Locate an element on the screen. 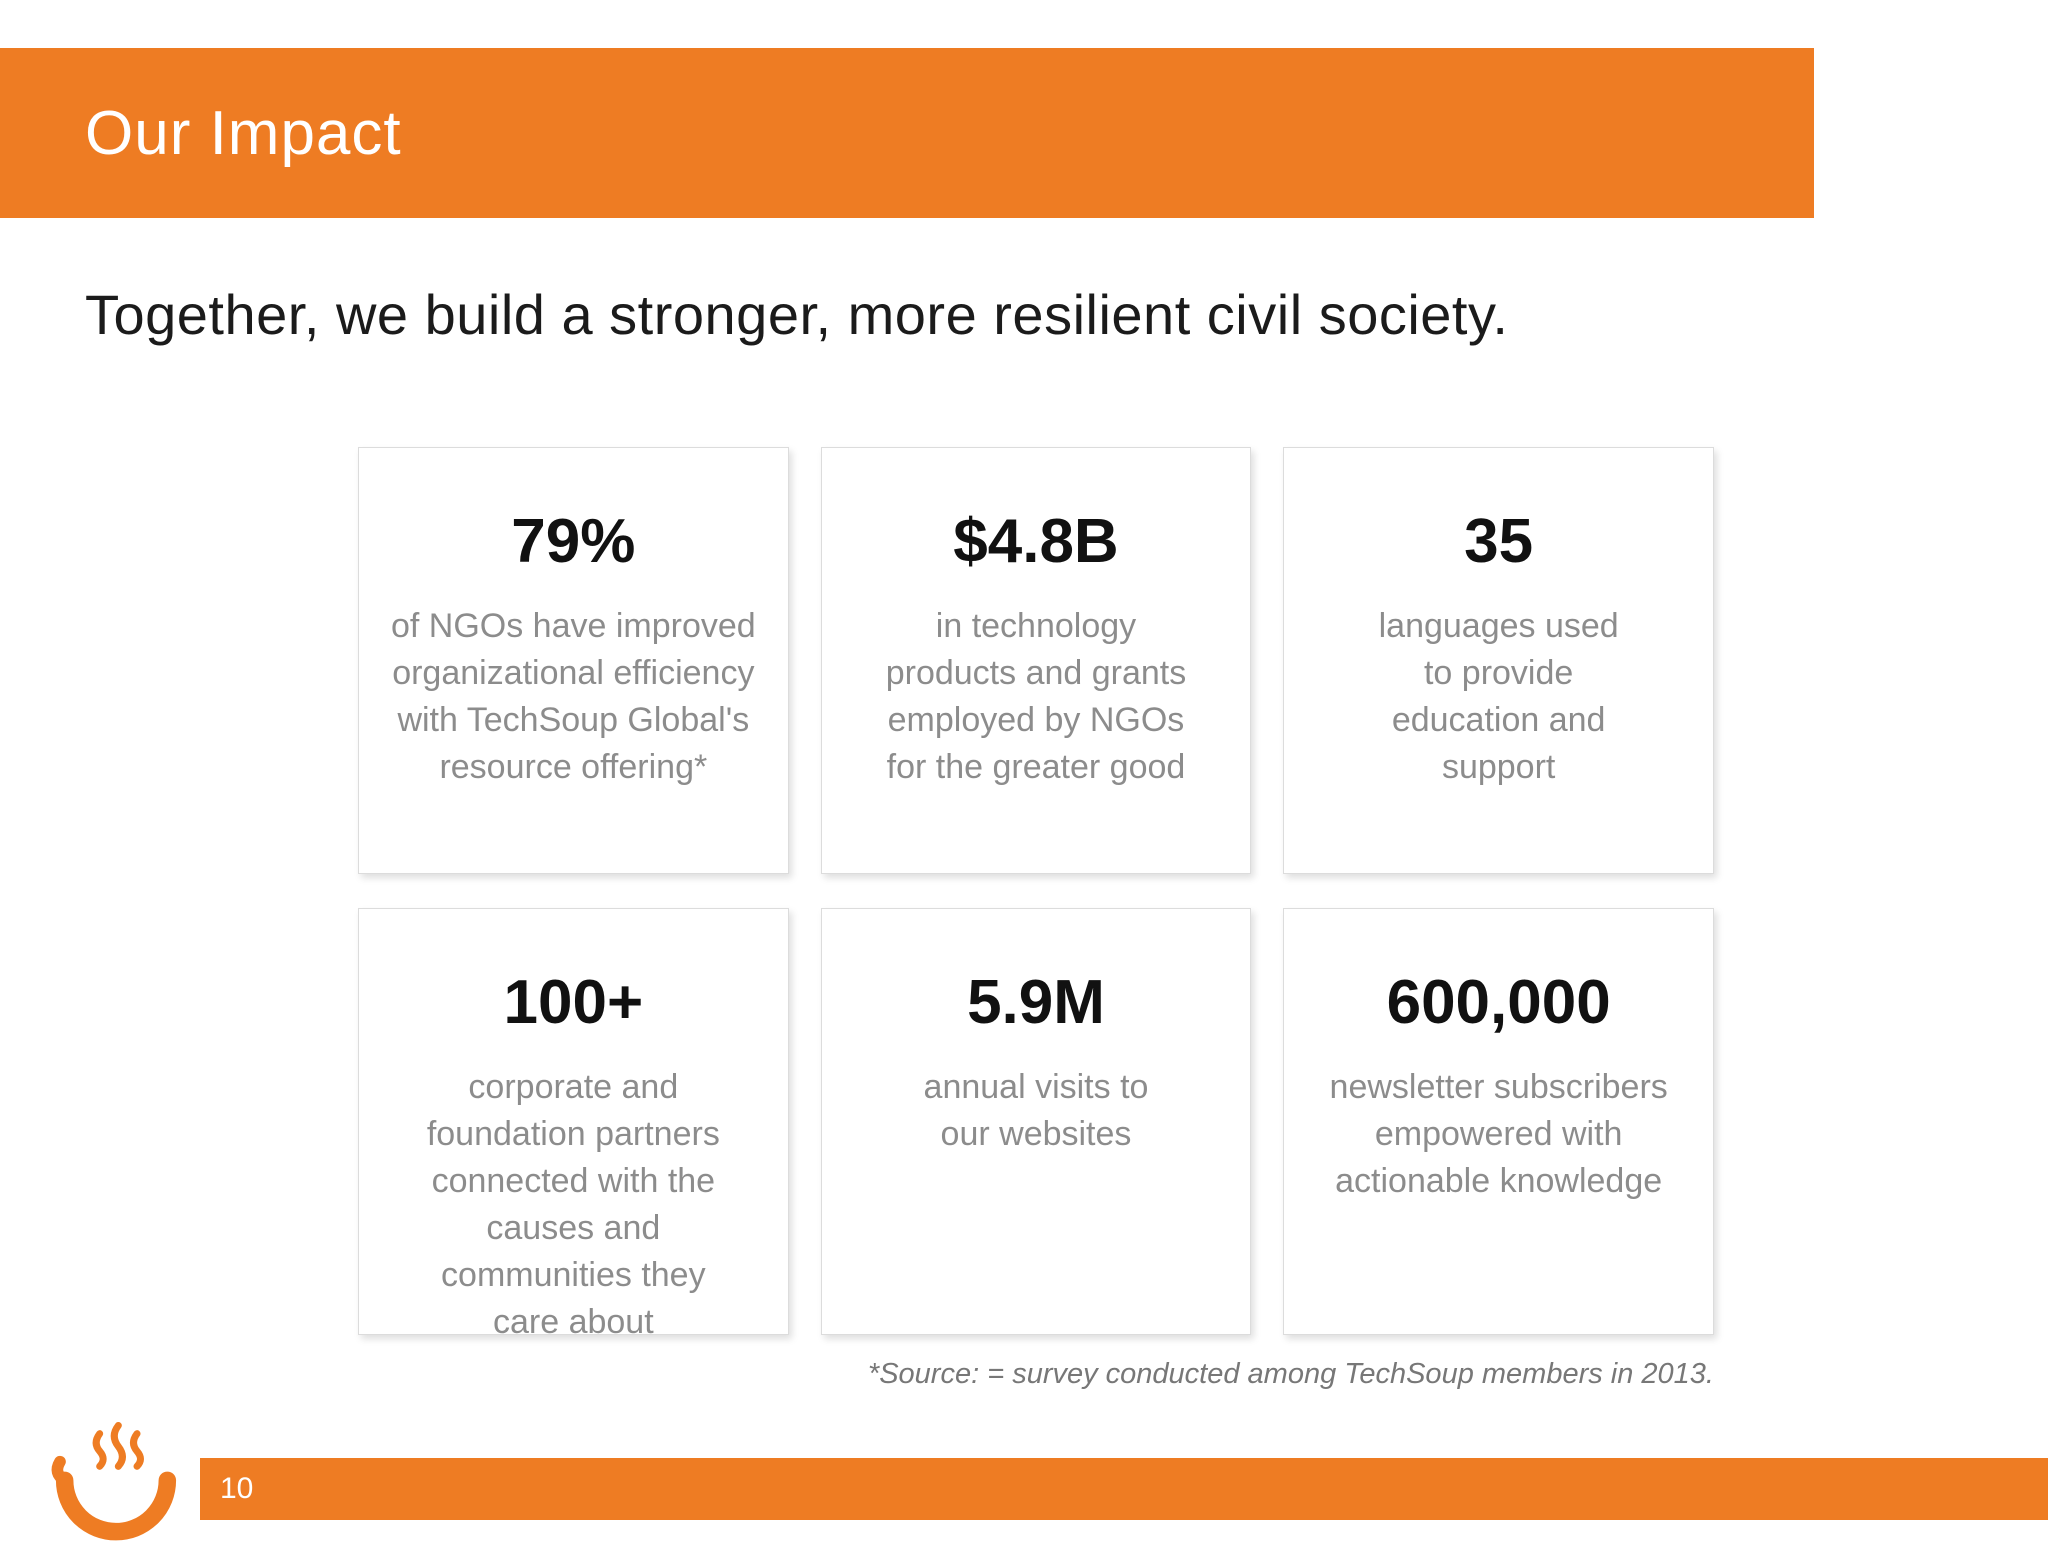  techsoup-logo-icon is located at coordinates (116, 1478).